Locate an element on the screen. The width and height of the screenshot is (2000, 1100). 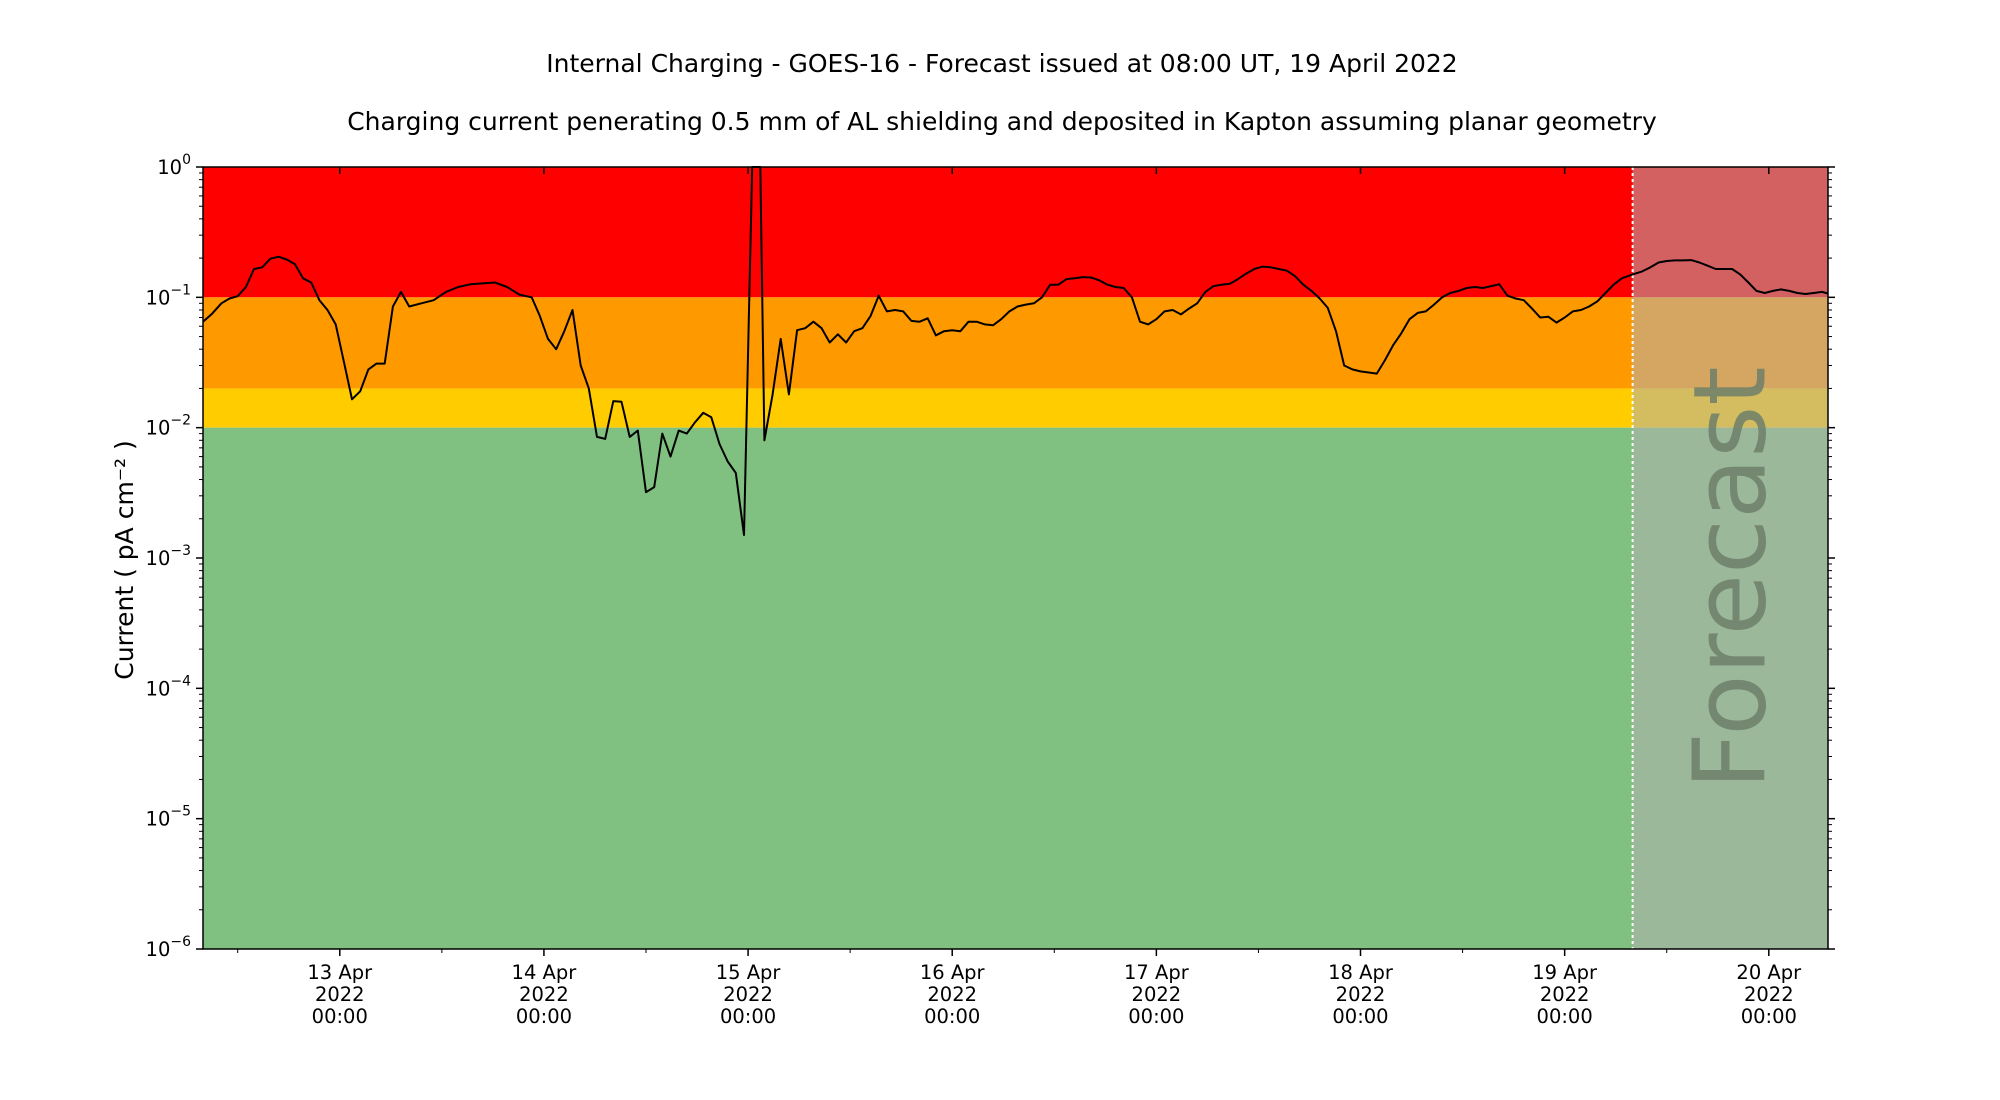
band-yellow is located at coordinates (1015, 408).